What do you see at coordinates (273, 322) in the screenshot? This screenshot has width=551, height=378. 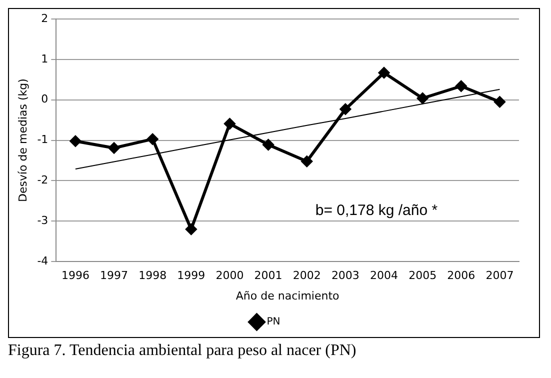 I see `legend-label: PN` at bounding box center [273, 322].